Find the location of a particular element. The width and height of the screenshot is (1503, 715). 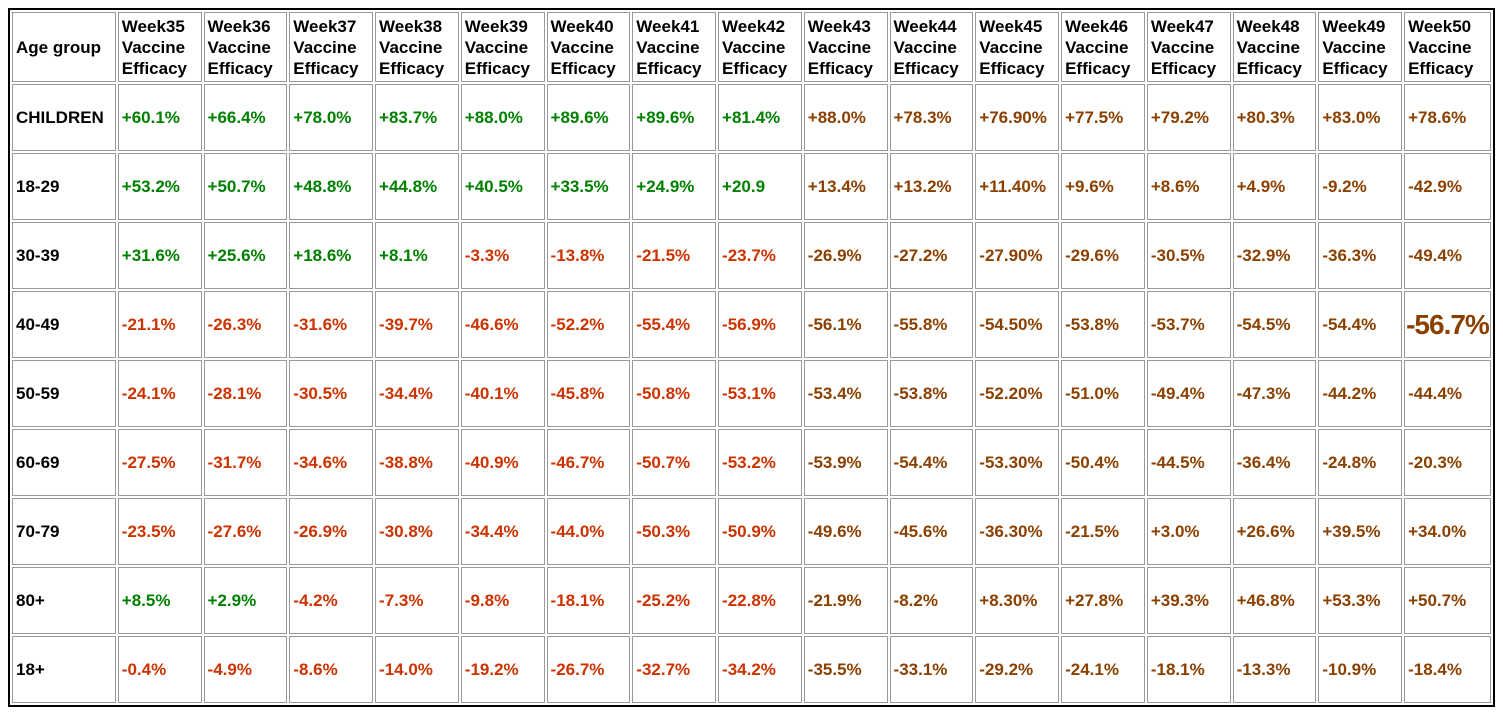

efficacy-cell-18-29-week35: +53.2% is located at coordinates (159, 186).